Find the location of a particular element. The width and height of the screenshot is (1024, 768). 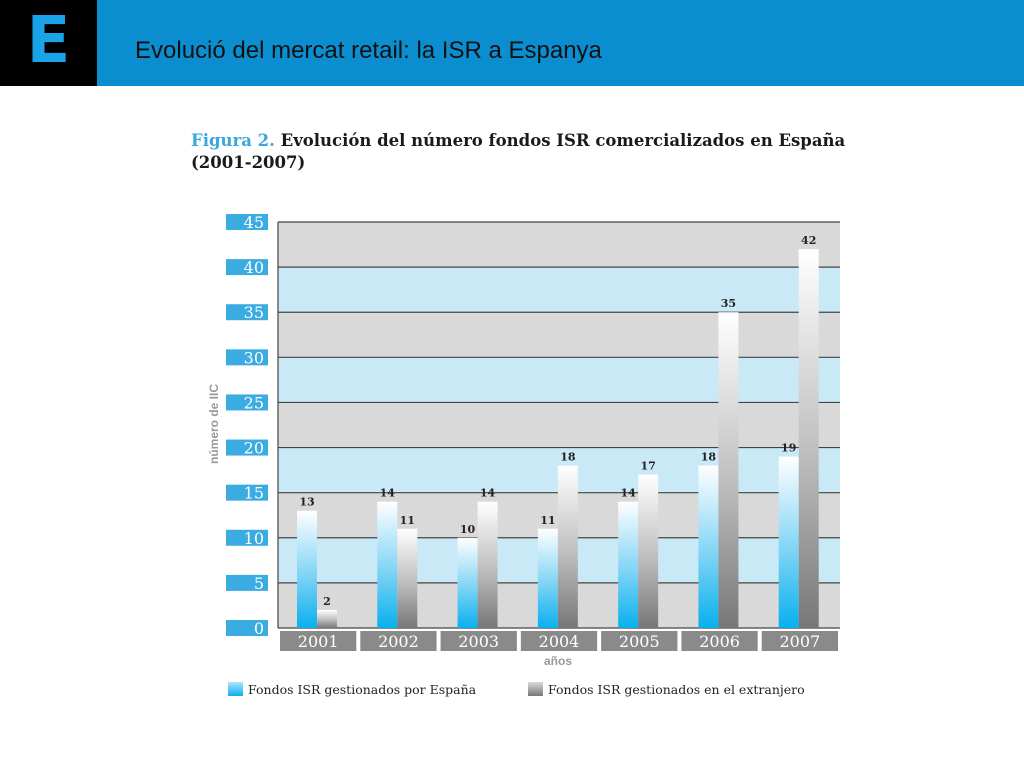

legend-swatch-foreign is located at coordinates (535, 689).